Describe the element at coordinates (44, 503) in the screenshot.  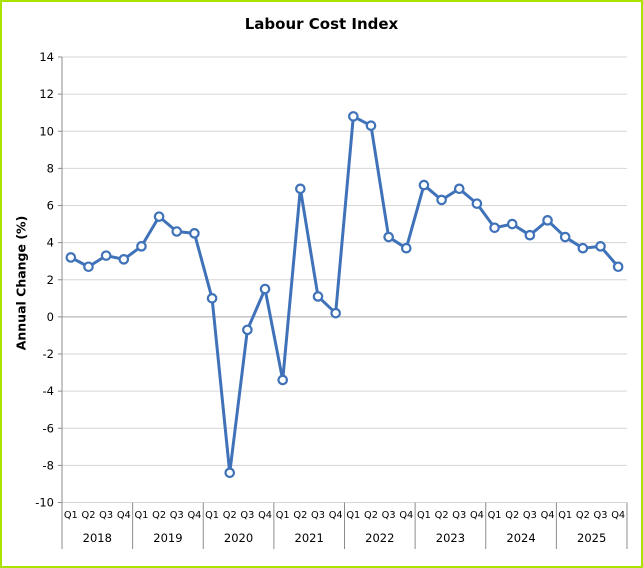
I see `y-tick-label: -10` at that location.